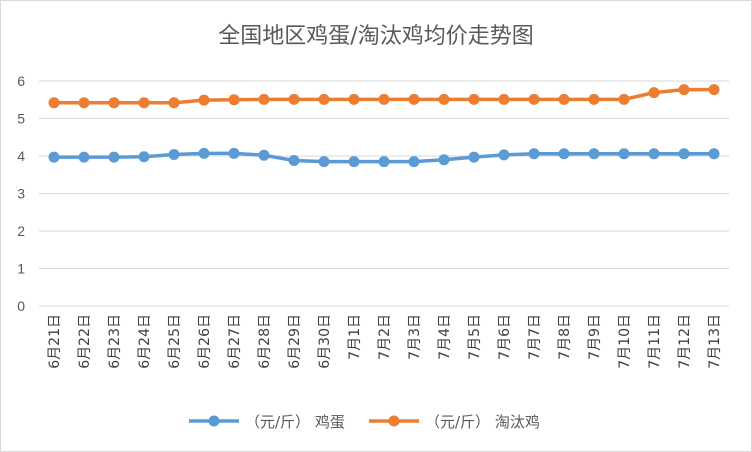 The height and width of the screenshot is (452, 752). What do you see at coordinates (85, 341) in the screenshot?
I see `x-tick-label: 6月22日` at bounding box center [85, 341].